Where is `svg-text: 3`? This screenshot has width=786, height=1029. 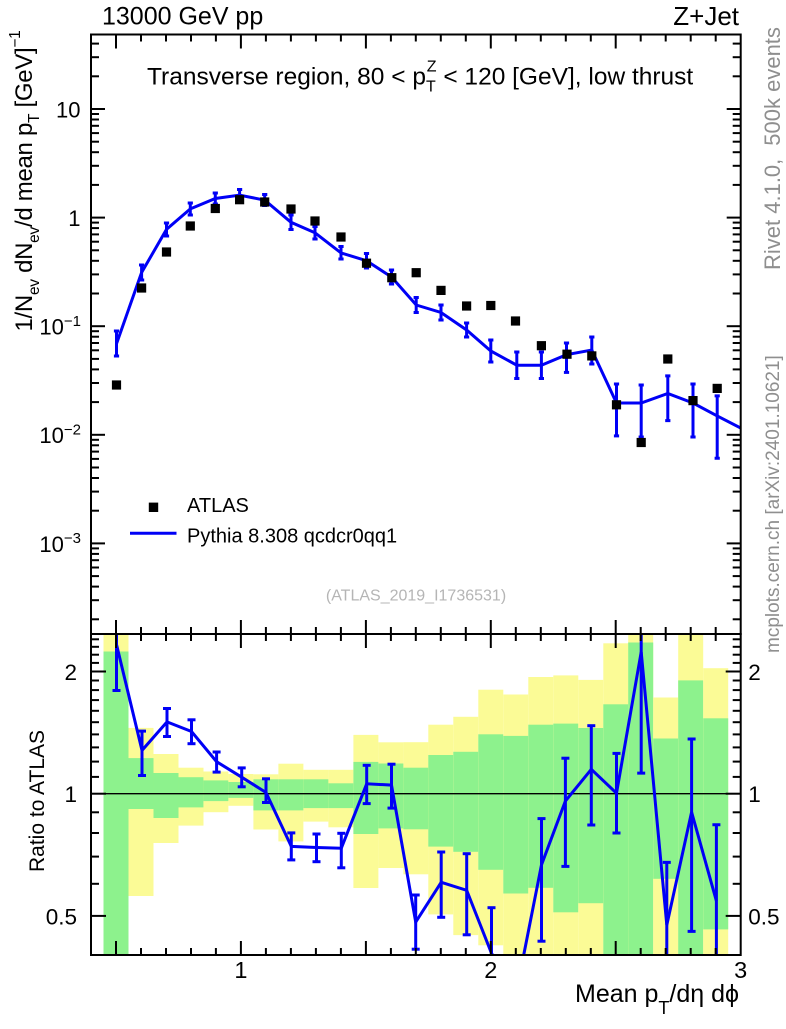
svg-text: 3 is located at coordinates (740, 970).